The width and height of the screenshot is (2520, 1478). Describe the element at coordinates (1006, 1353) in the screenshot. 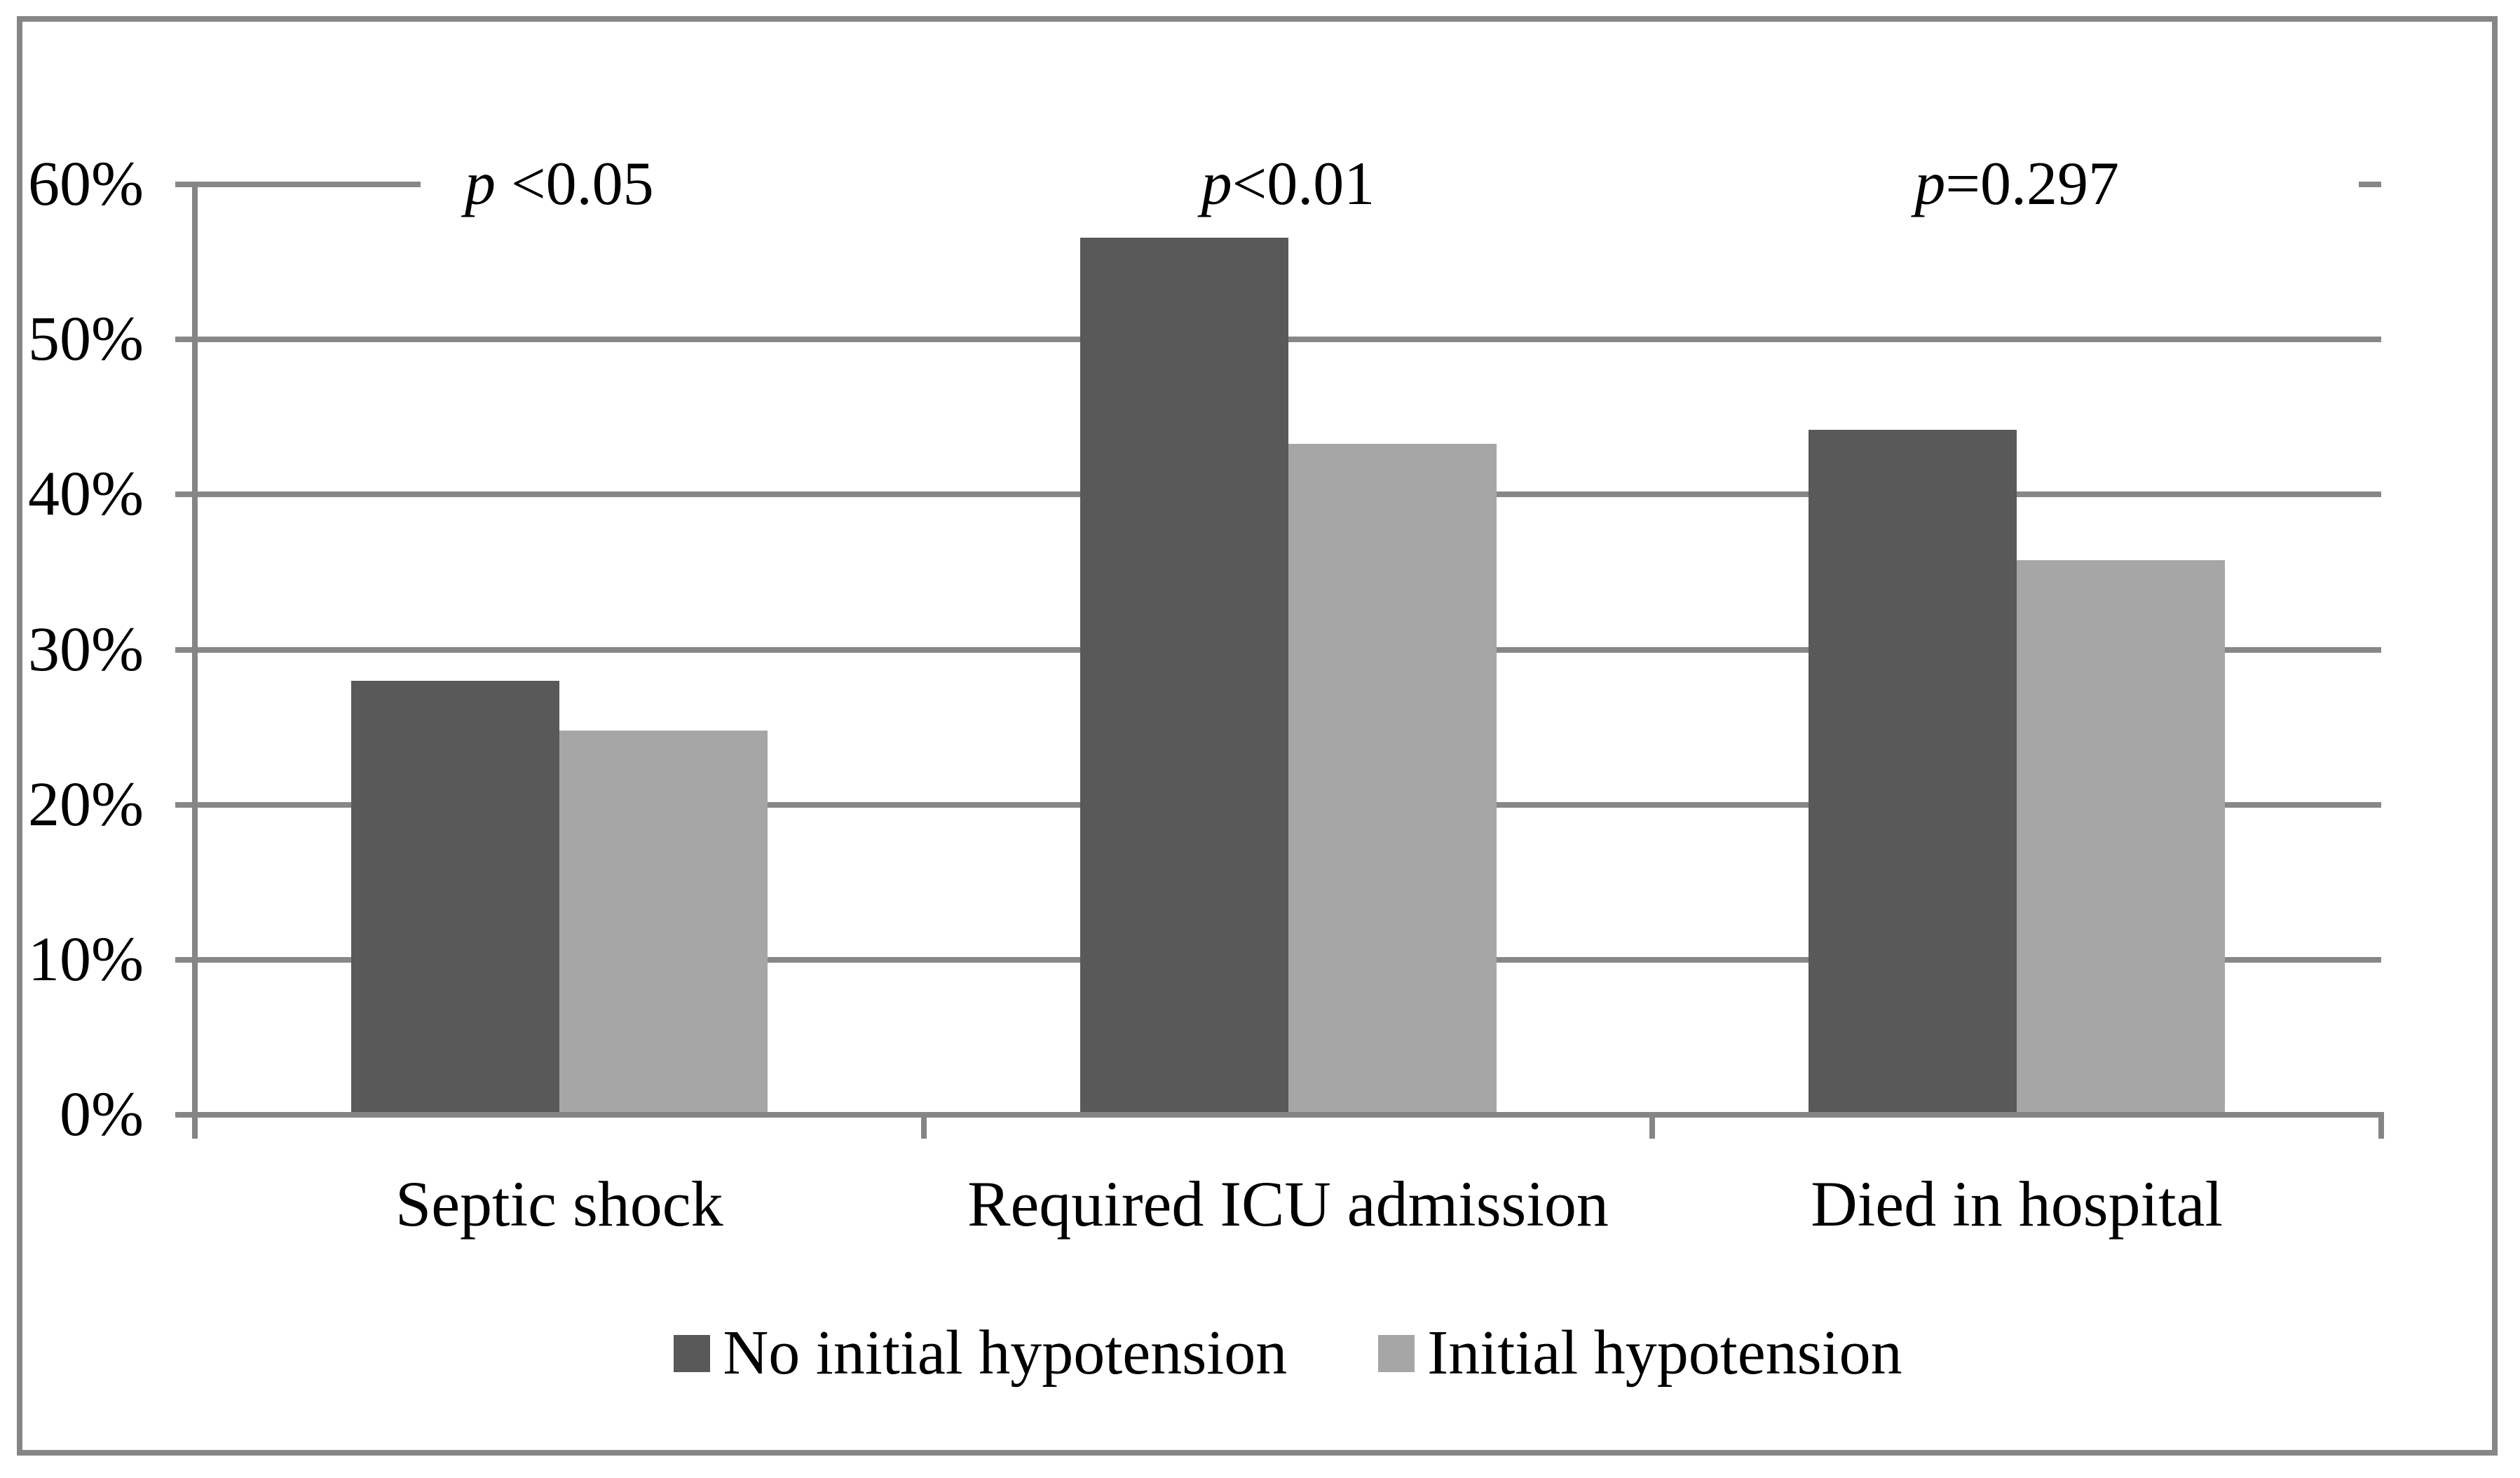

I see `legend-label: No initial hypotension` at that location.